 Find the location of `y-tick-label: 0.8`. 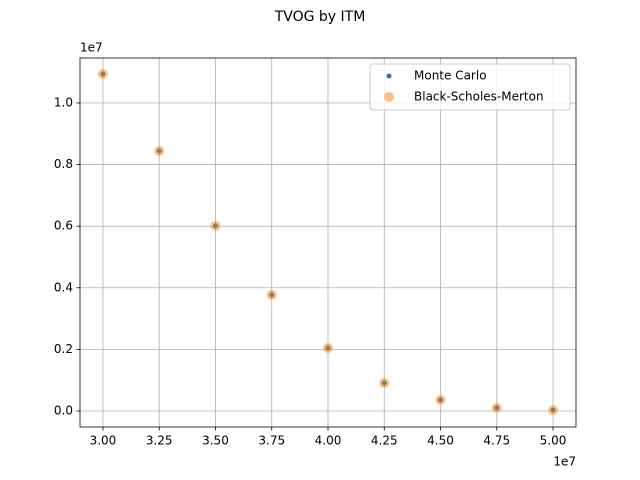

y-tick-label: 0.8 is located at coordinates (63, 164).